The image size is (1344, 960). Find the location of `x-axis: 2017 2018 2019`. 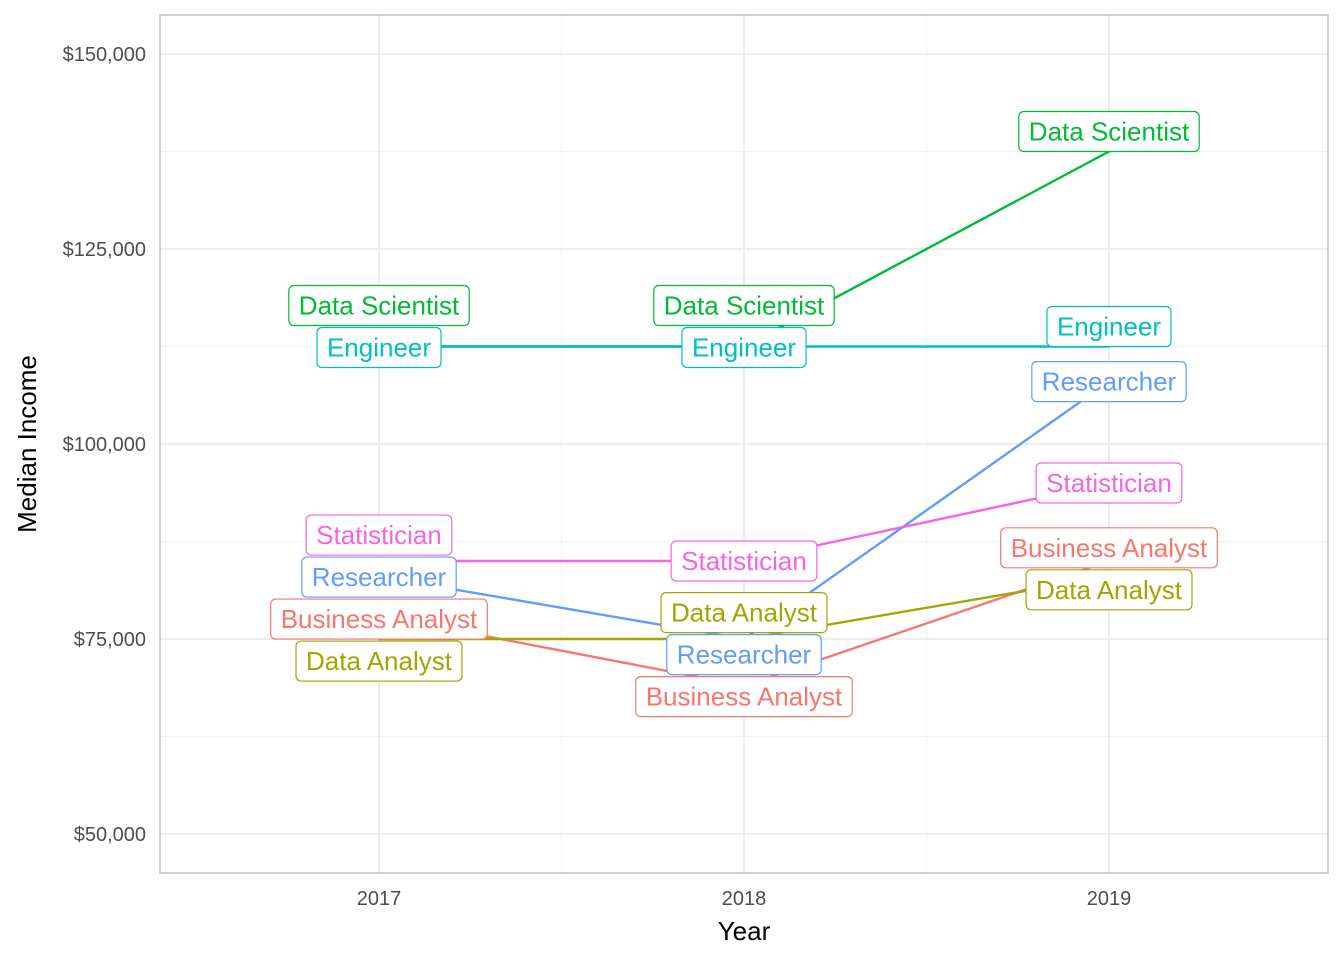

x-axis: 2017 2018 2019 is located at coordinates (744, 899).